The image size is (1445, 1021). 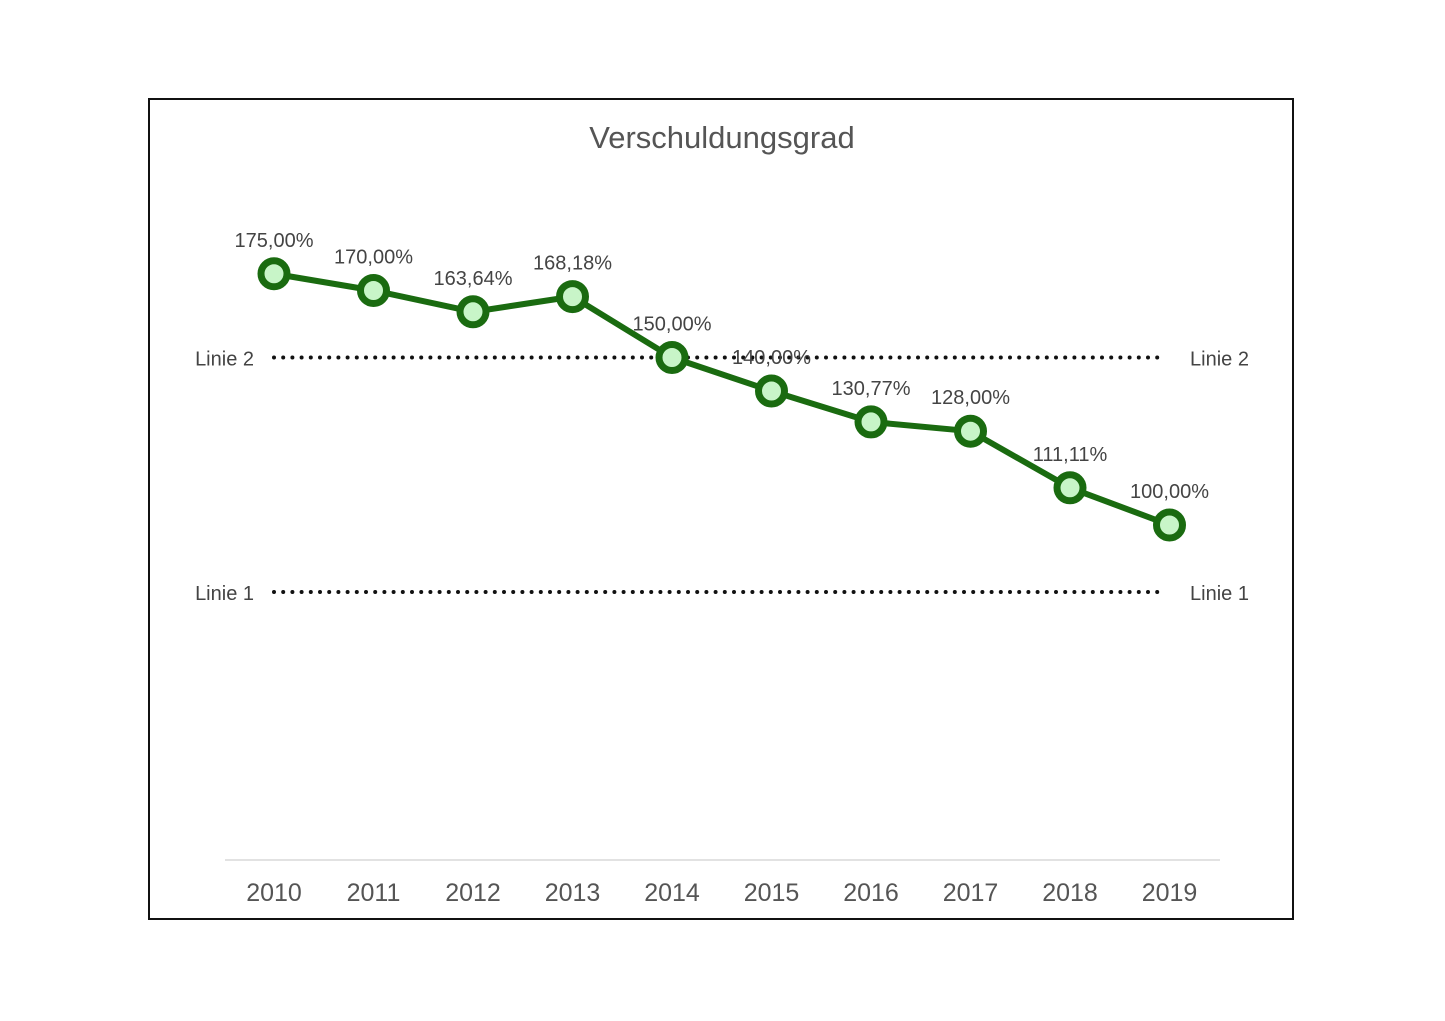 What do you see at coordinates (772, 893) in the screenshot?
I see `x-tick-label: 2015` at bounding box center [772, 893].